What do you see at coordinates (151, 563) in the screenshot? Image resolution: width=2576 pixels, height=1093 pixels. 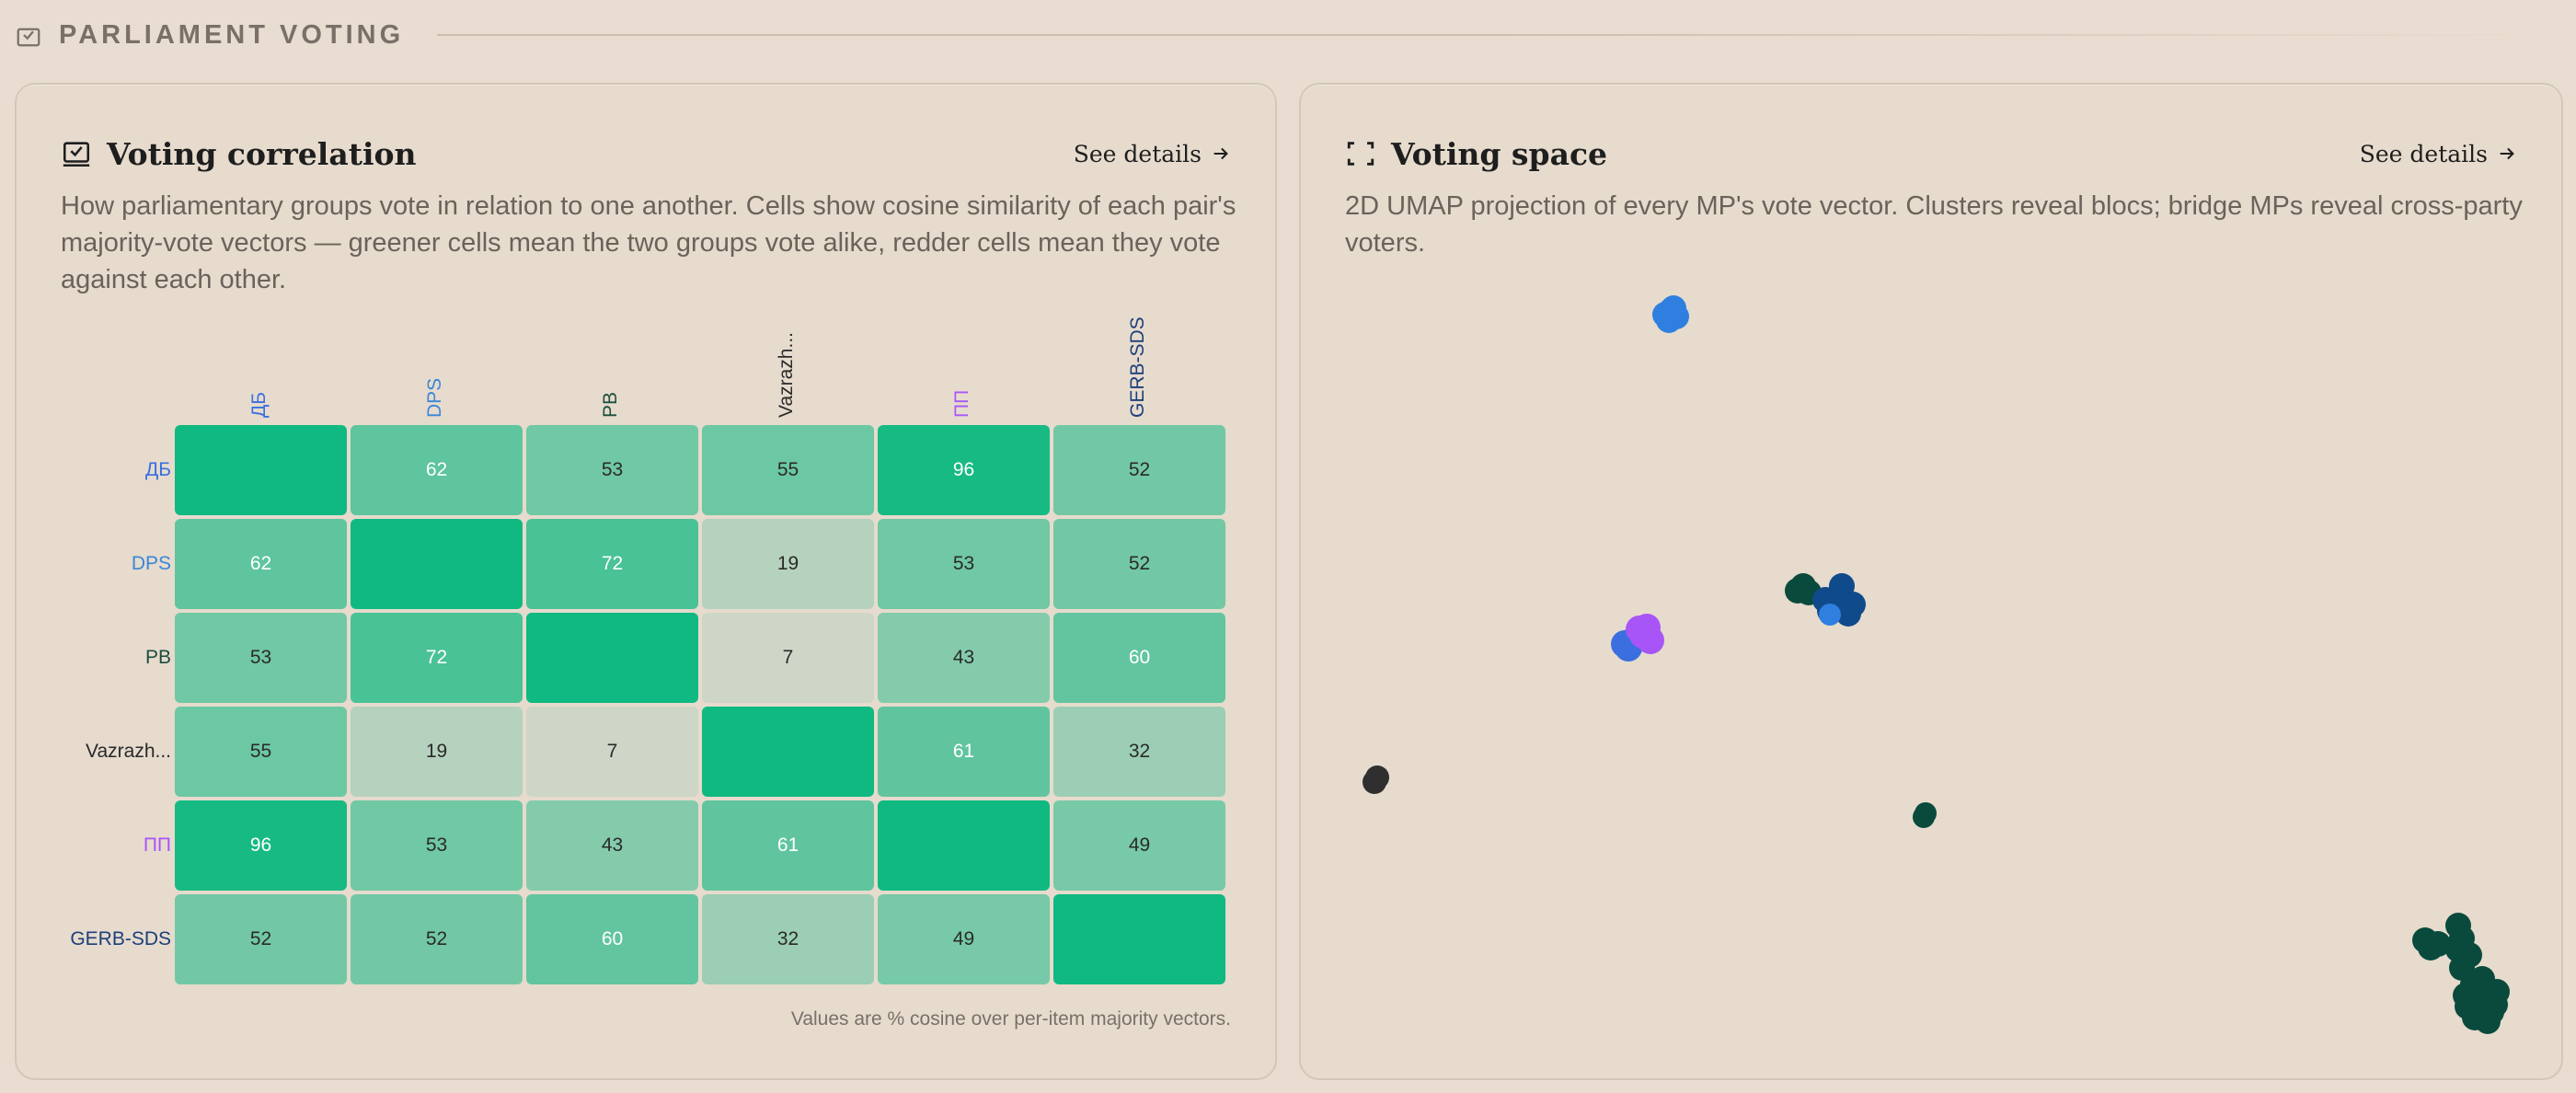 I see `heatmap-row-label: DPS` at bounding box center [151, 563].